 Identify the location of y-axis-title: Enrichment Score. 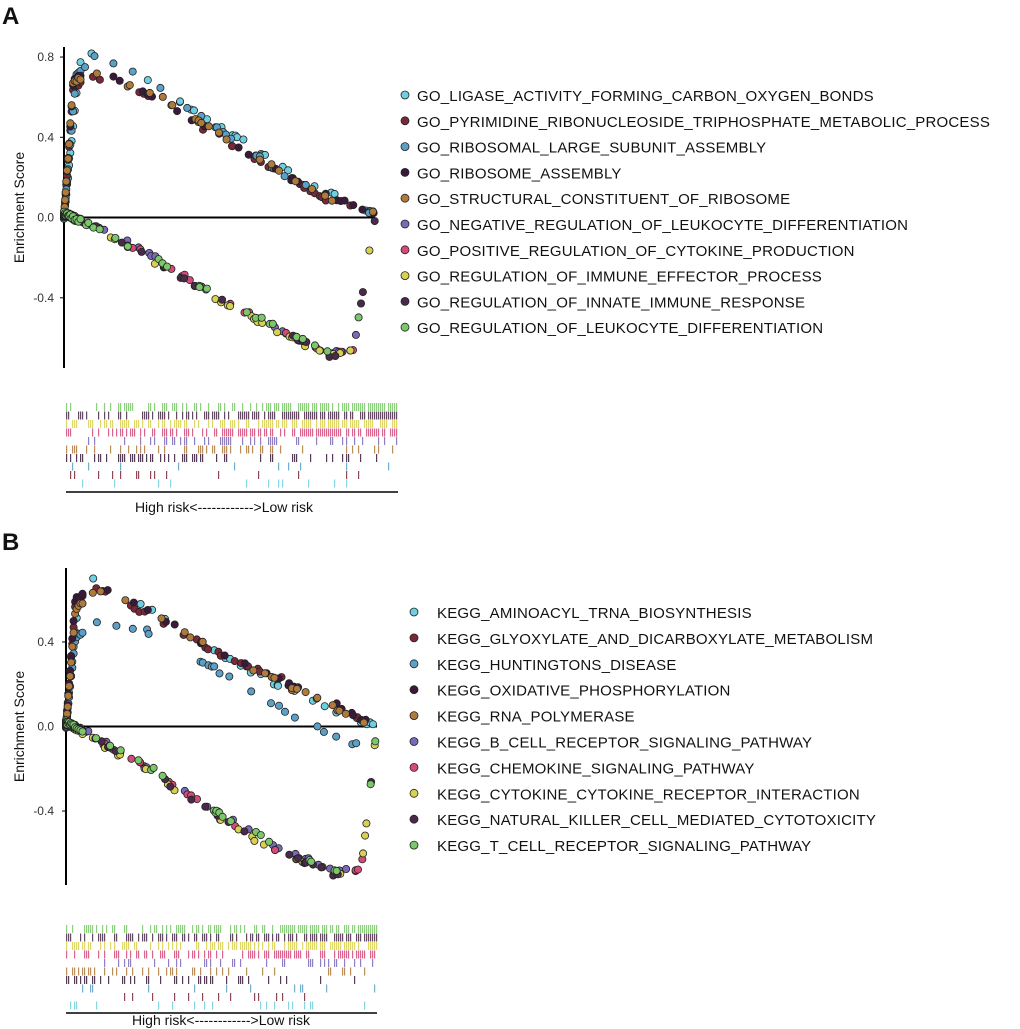
(19, 726).